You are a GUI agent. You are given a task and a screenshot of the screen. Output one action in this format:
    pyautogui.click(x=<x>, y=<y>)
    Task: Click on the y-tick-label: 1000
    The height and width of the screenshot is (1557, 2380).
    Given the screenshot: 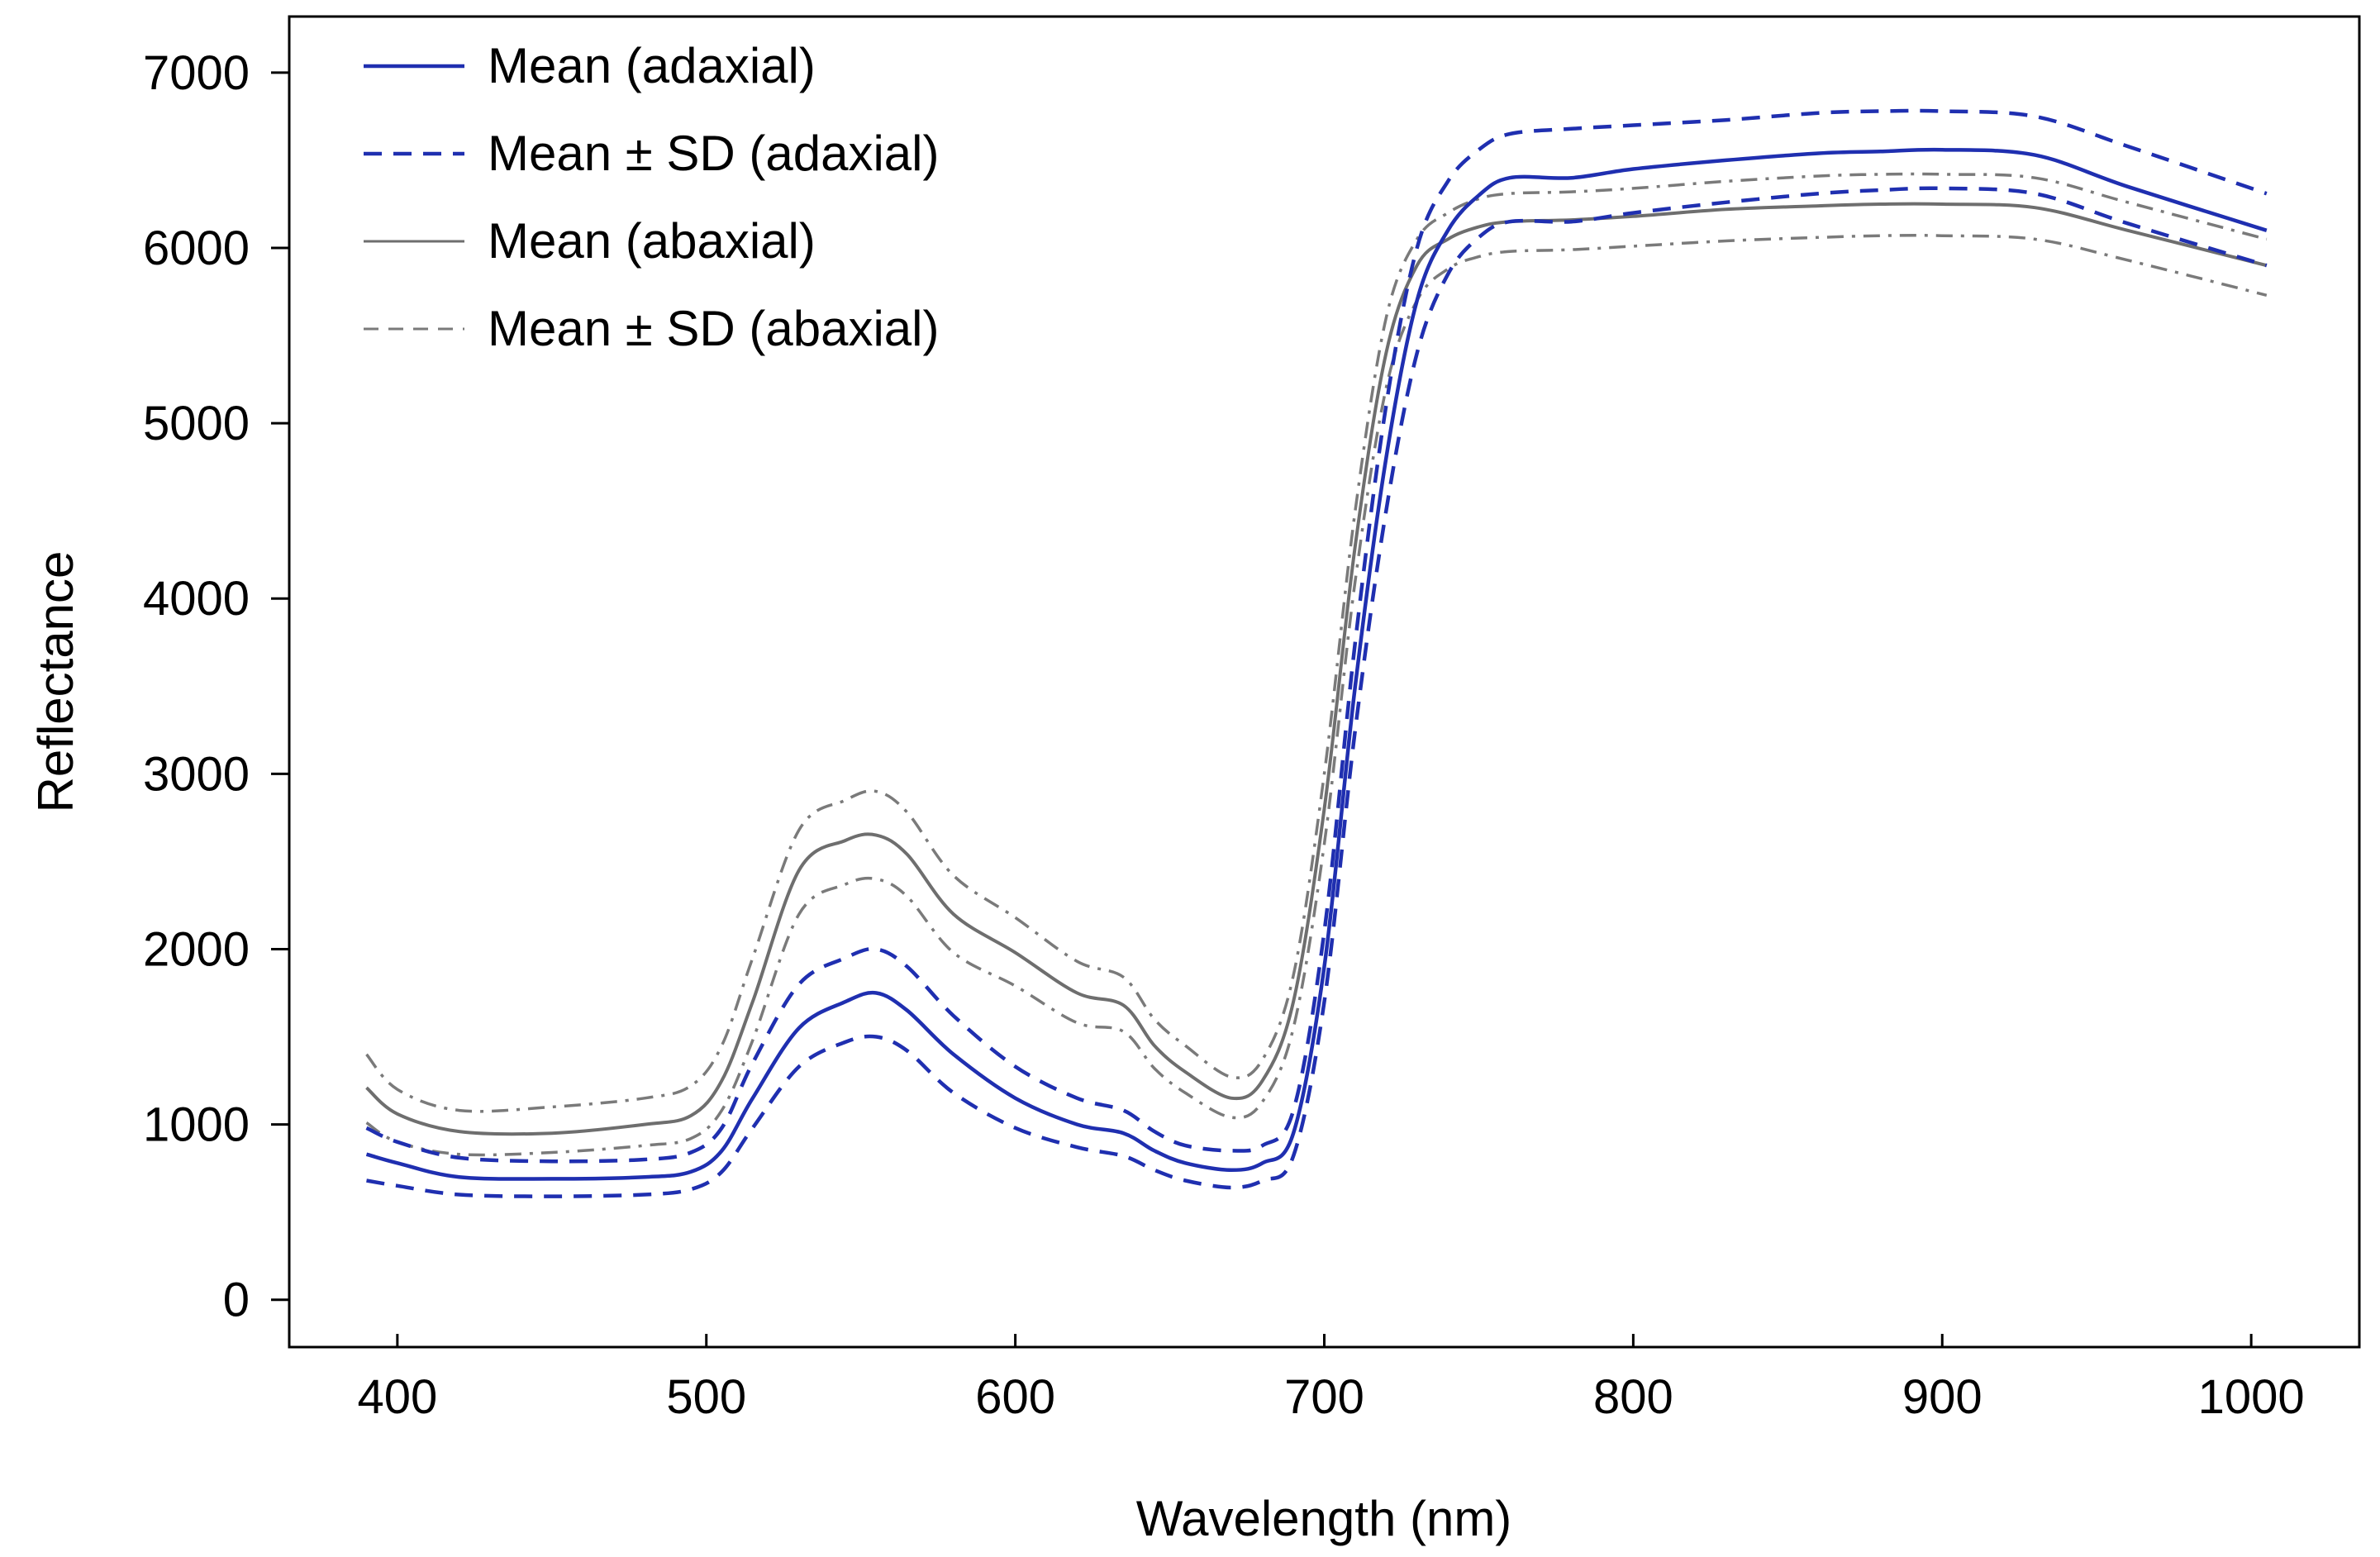 What is the action you would take?
    pyautogui.click(x=196, y=1125)
    